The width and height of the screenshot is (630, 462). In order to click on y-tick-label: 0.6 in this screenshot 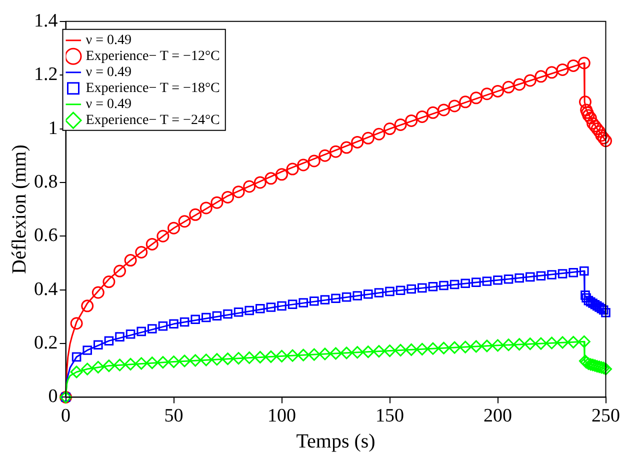, I will do `click(46, 235)`.